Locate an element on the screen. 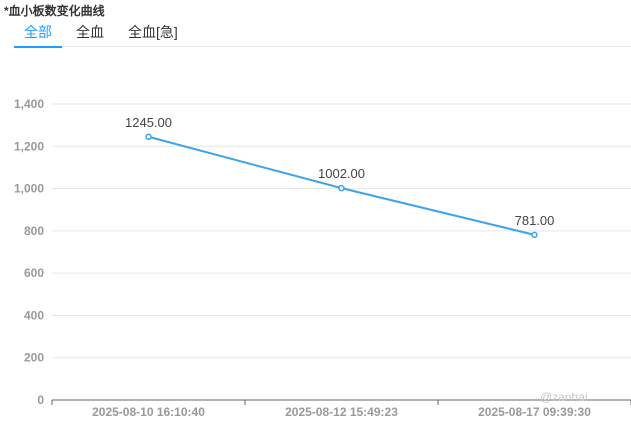 The width and height of the screenshot is (631, 424). data-label: 1002.00 is located at coordinates (341, 173).